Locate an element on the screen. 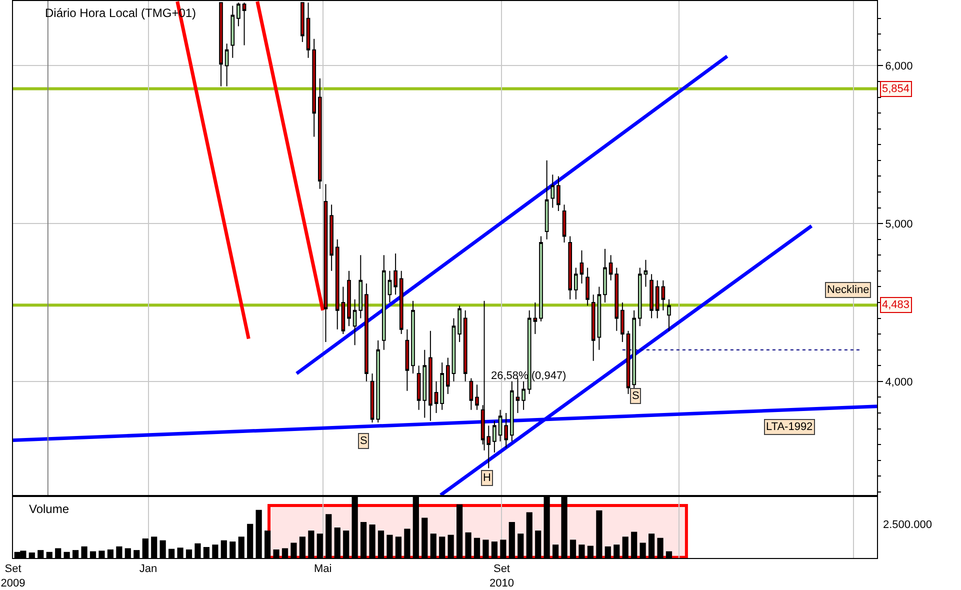  annotation: H is located at coordinates (487, 478).